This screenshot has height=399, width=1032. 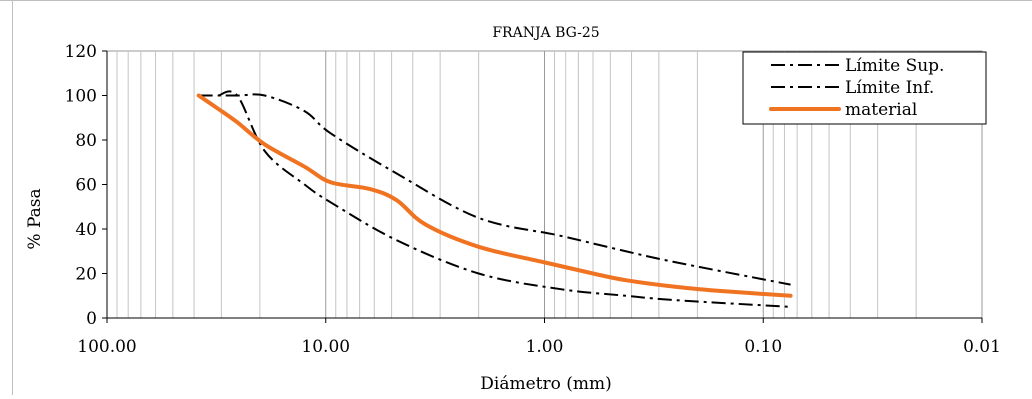 I want to click on y-tick-label: 100, so click(x=81, y=97).